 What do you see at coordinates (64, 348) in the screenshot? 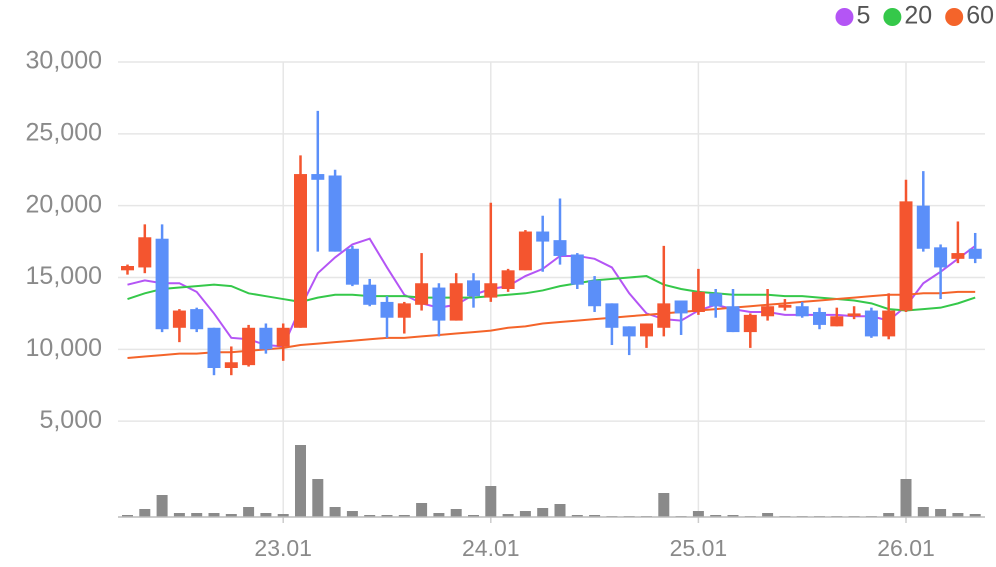
I see `y-tick-label: 10,000` at bounding box center [64, 348].